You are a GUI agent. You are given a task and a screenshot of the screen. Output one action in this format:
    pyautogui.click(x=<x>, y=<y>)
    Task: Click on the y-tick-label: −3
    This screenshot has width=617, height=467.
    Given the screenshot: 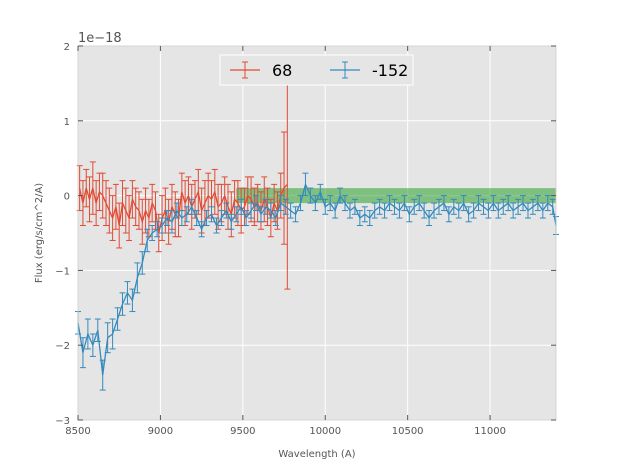 What is the action you would take?
    pyautogui.click(x=62, y=421)
    